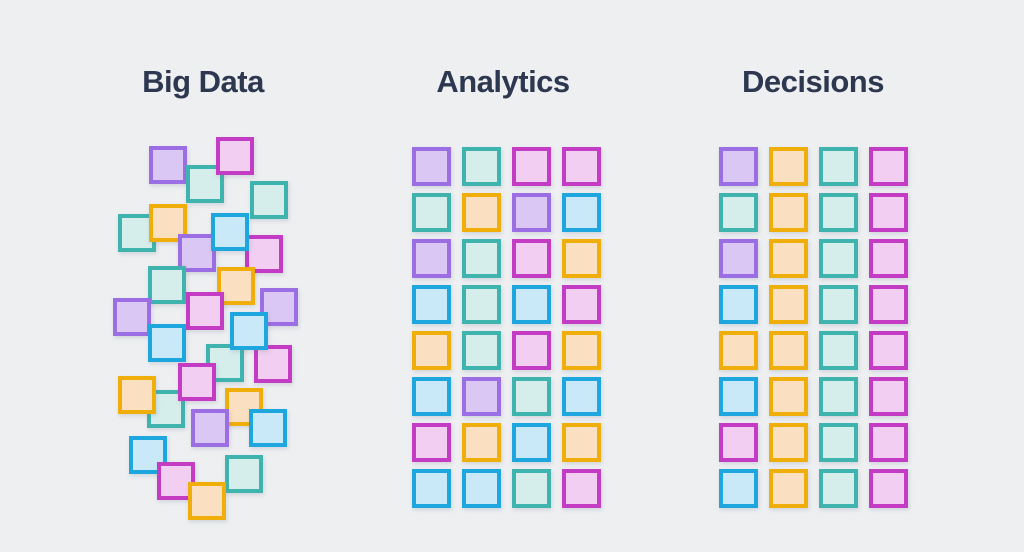 The height and width of the screenshot is (552, 1024). I want to click on section-title-decisions: Decisions, so click(813, 81).